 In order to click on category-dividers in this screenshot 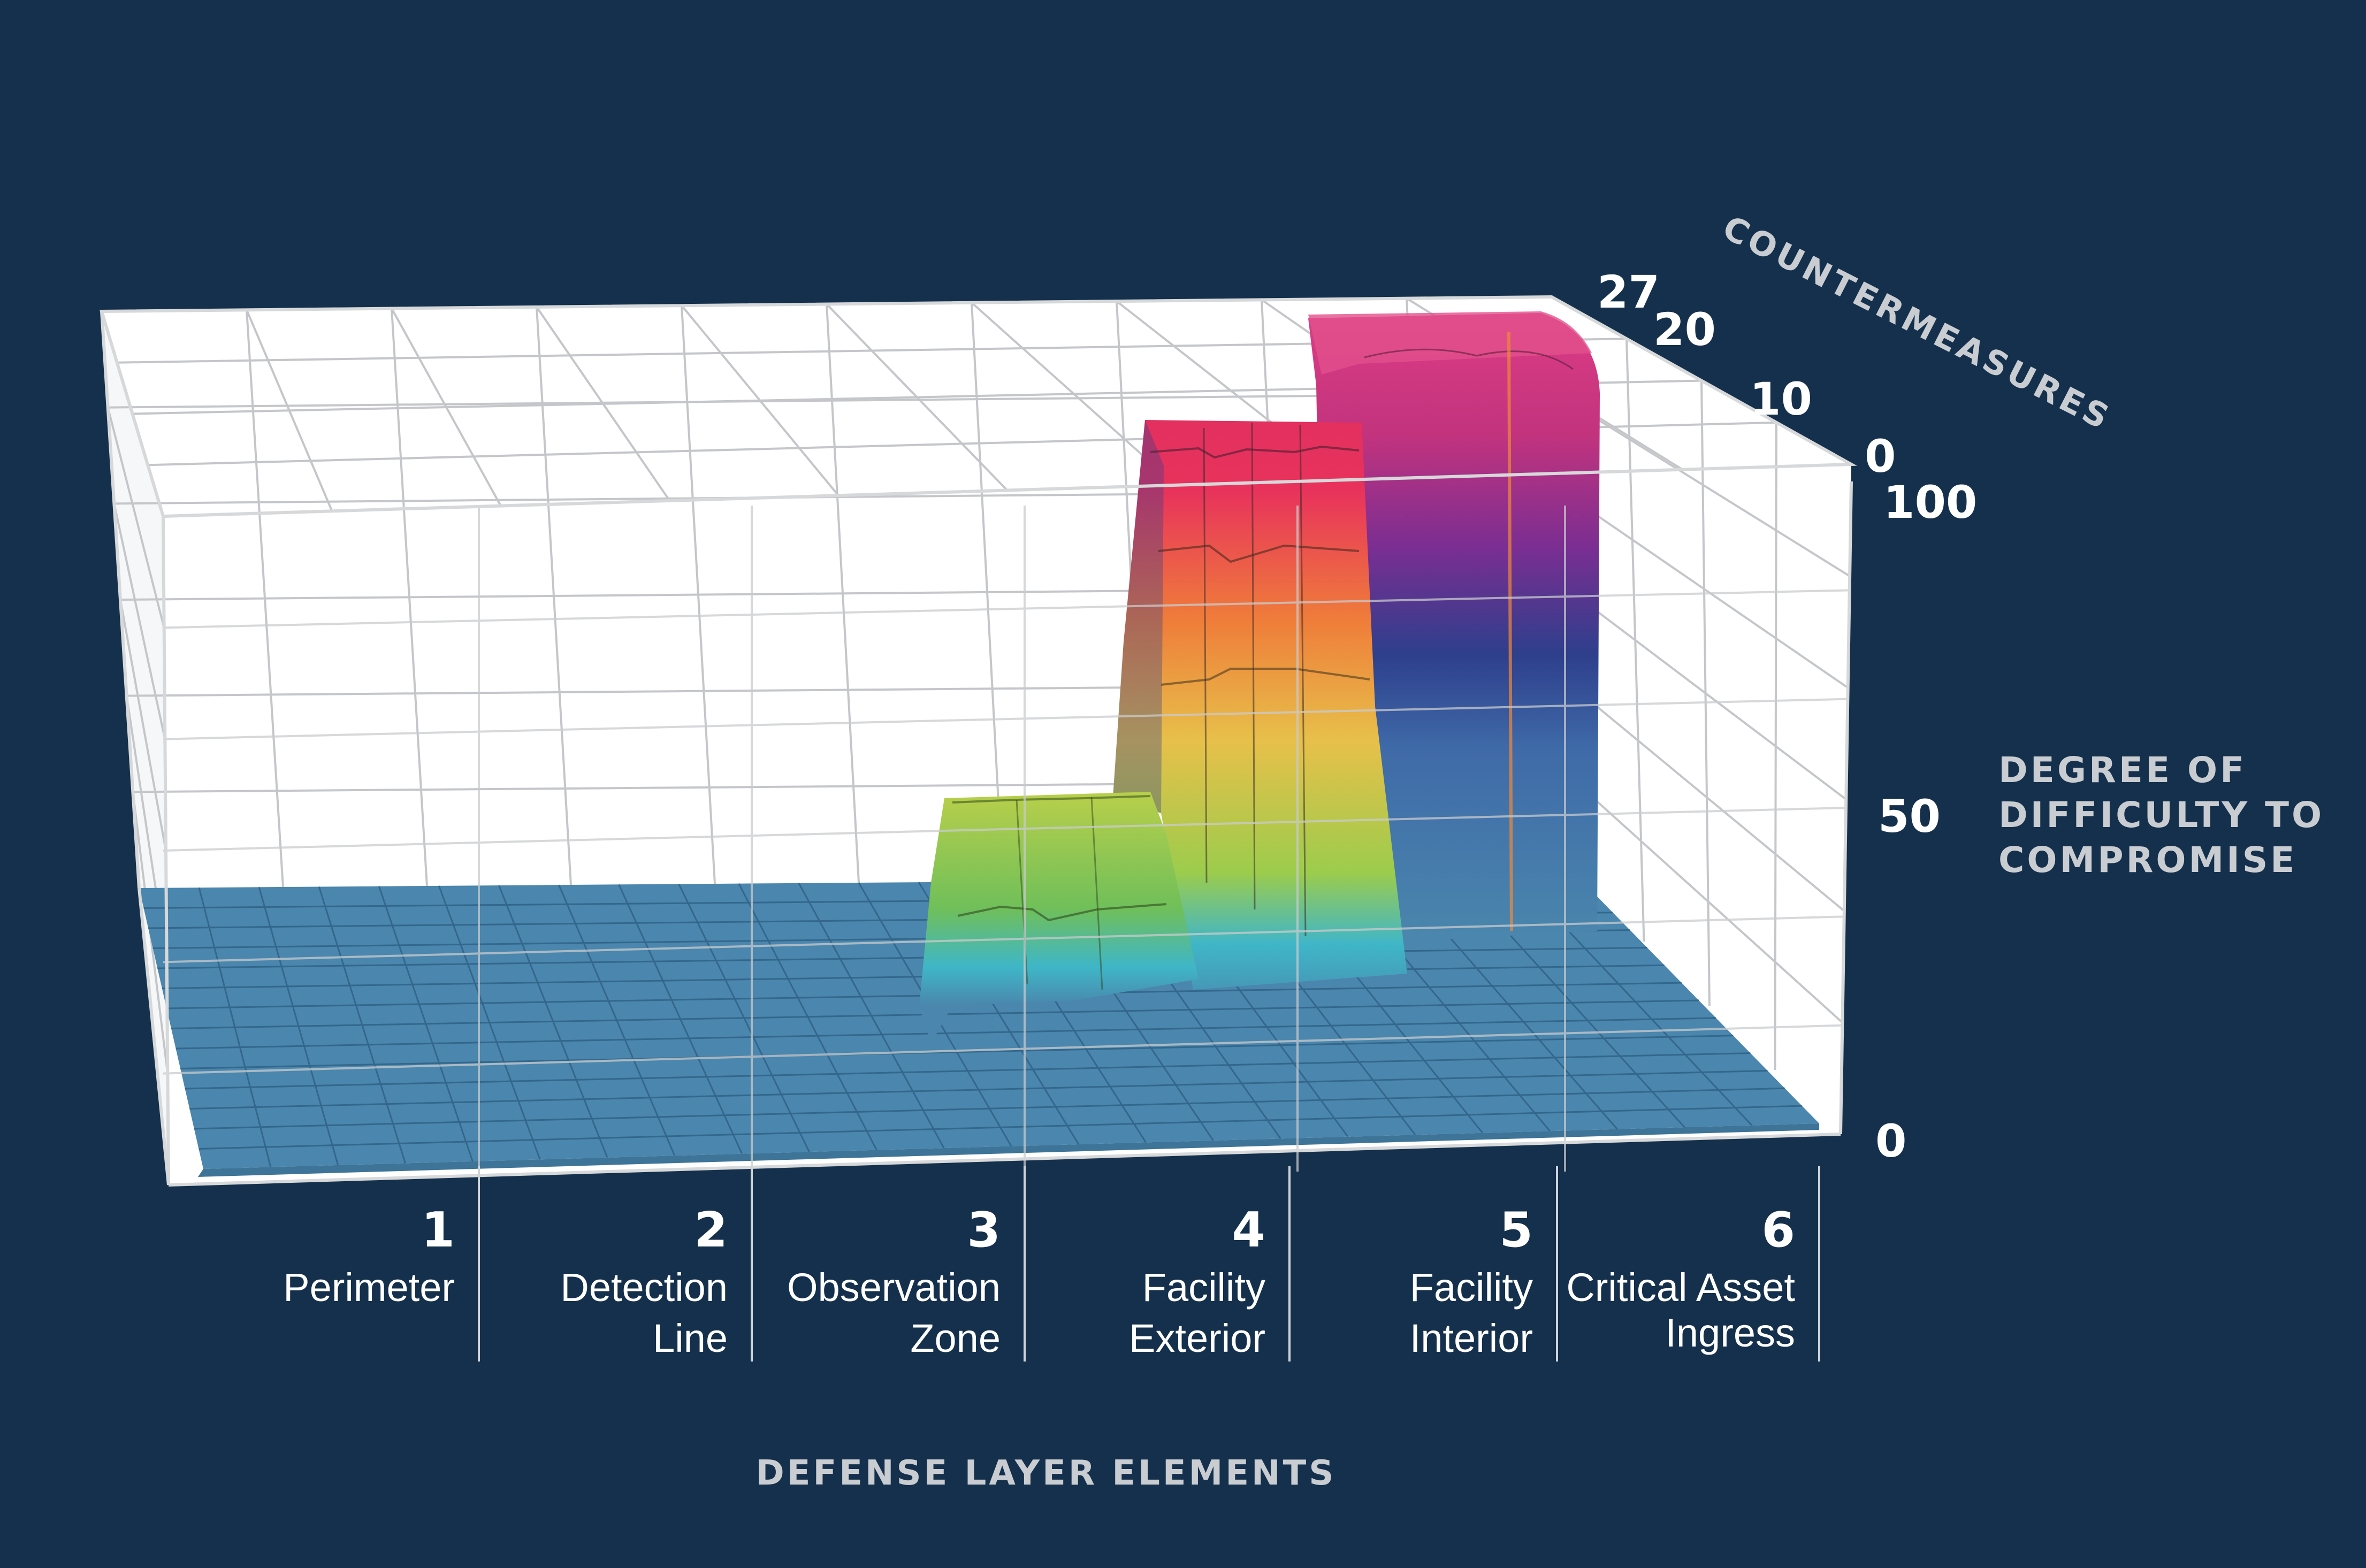, I will do `click(1149, 1264)`.